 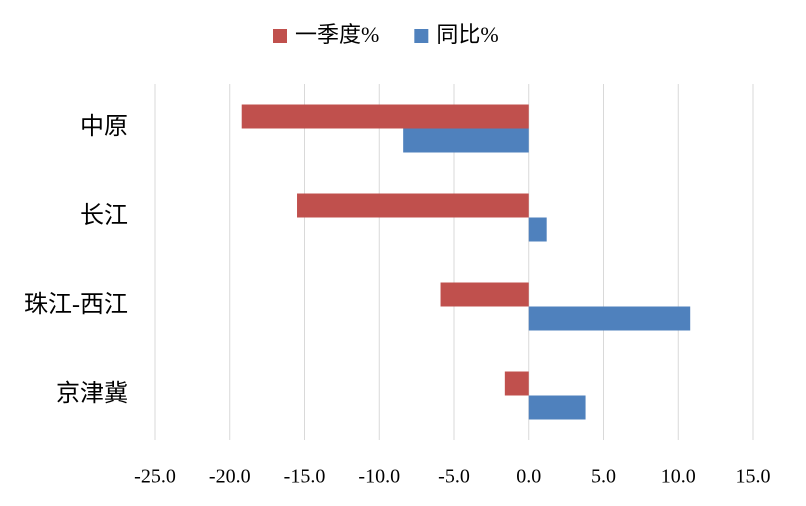 What do you see at coordinates (454, 477) in the screenshot?
I see `x-tick-label: -5.0` at bounding box center [454, 477].